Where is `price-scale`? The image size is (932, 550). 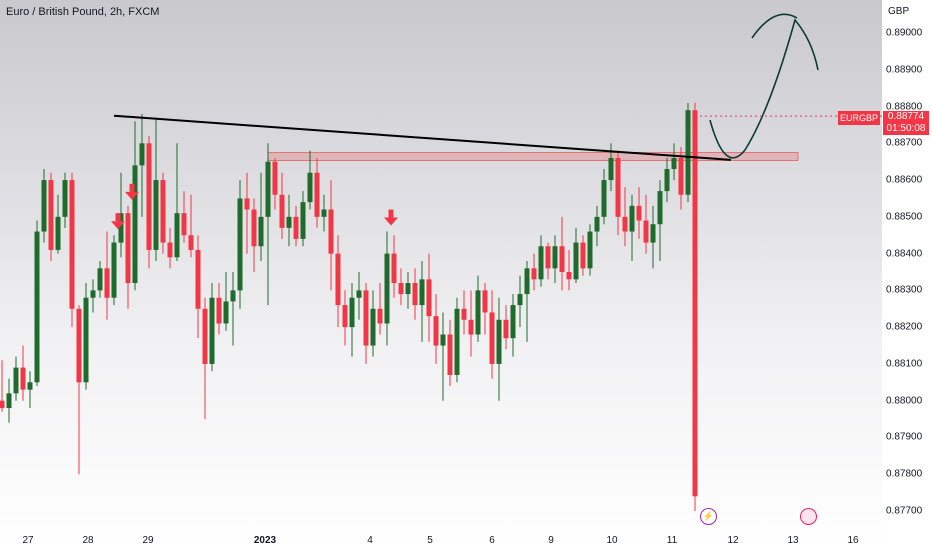
price-scale is located at coordinates (907, 275).